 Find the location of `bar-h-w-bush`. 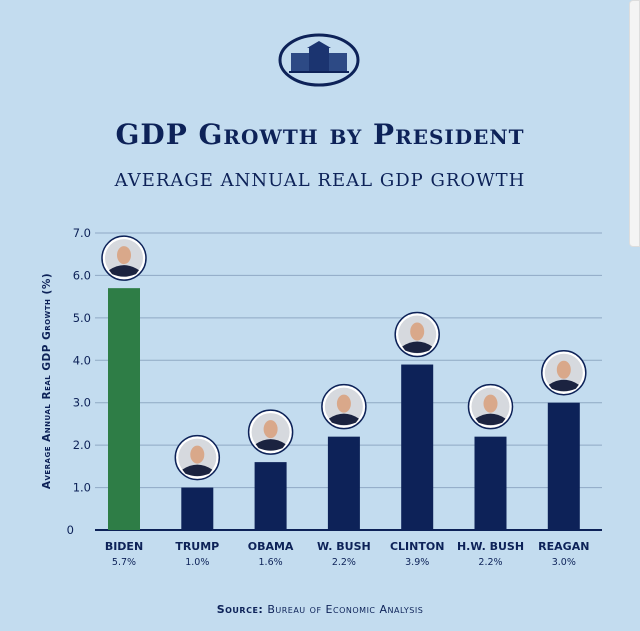

bar-h-w-bush is located at coordinates (490, 483).